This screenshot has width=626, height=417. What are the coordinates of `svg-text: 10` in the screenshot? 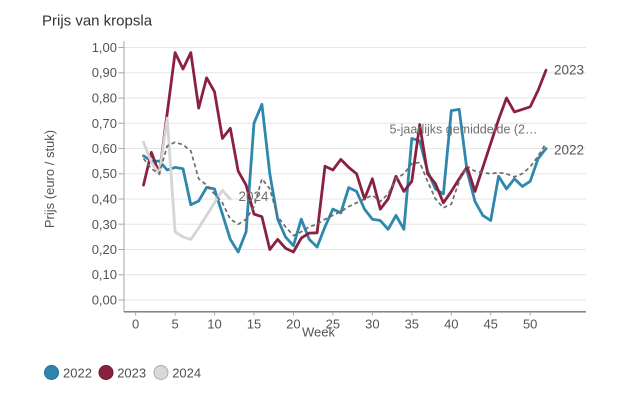 It's located at (214, 324).